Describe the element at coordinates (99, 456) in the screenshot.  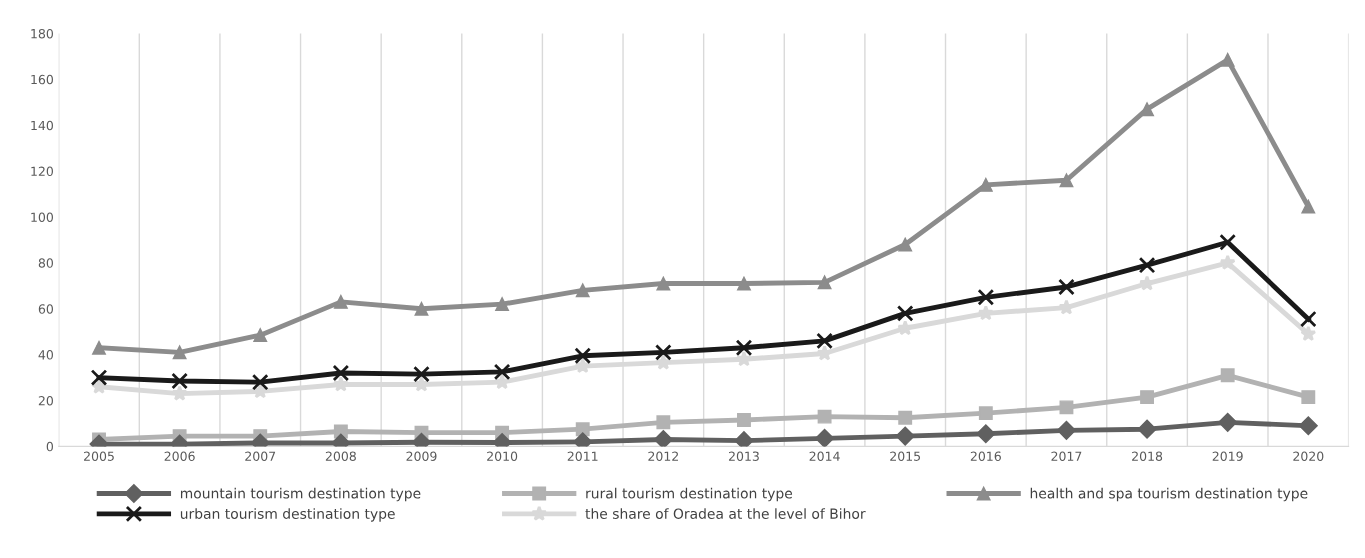
I see `x-tick-label: 2005` at that location.